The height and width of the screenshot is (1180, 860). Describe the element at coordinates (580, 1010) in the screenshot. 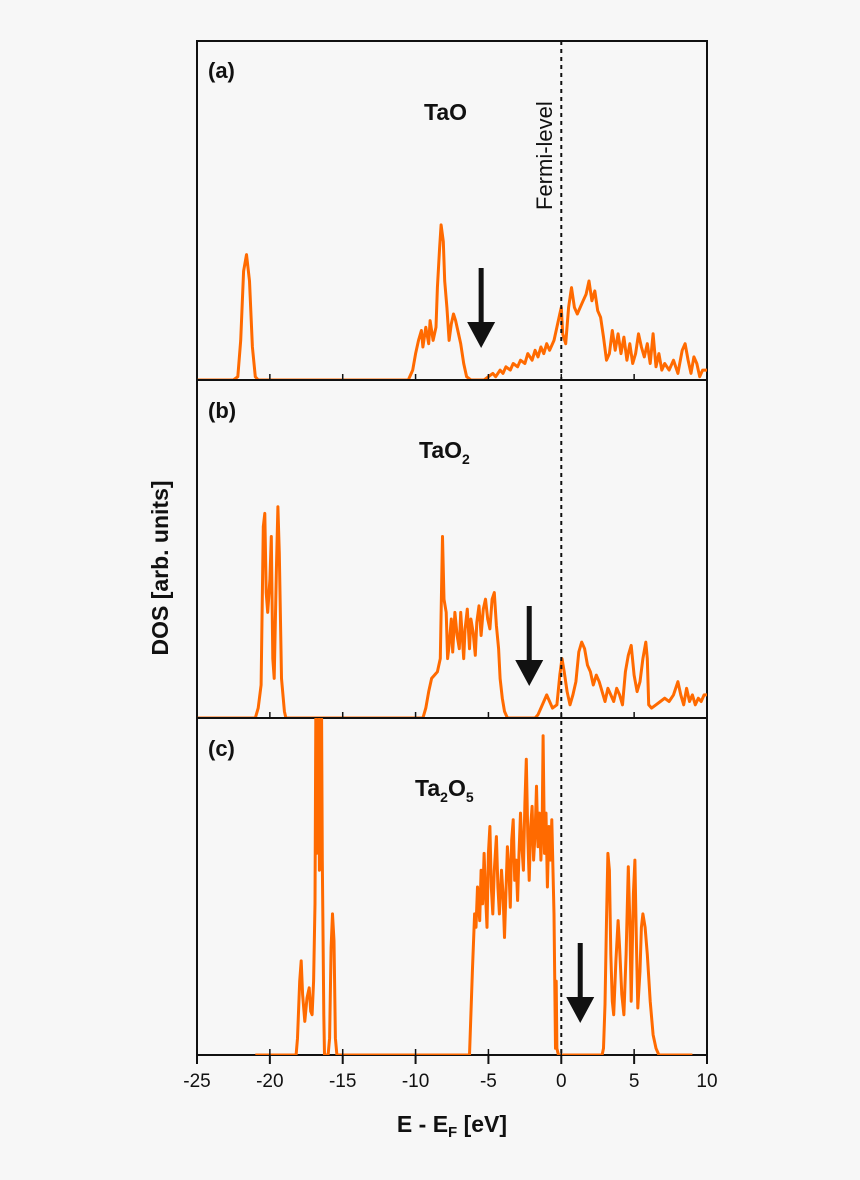

I see `panel-2-gap-arrow-head` at that location.